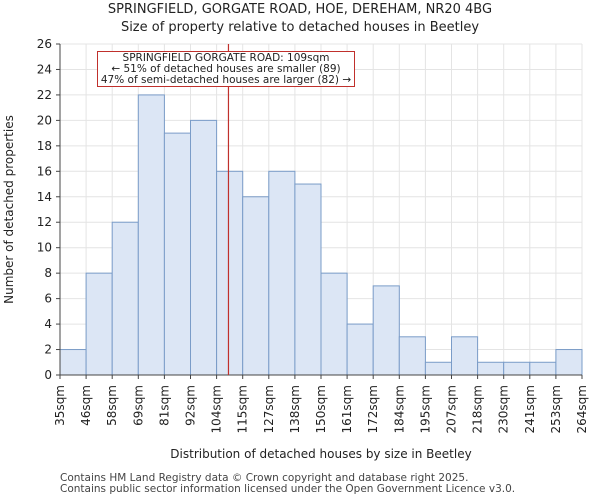 The width and height of the screenshot is (600, 500). I want to click on y-tick-label: 16, so click(44, 171).